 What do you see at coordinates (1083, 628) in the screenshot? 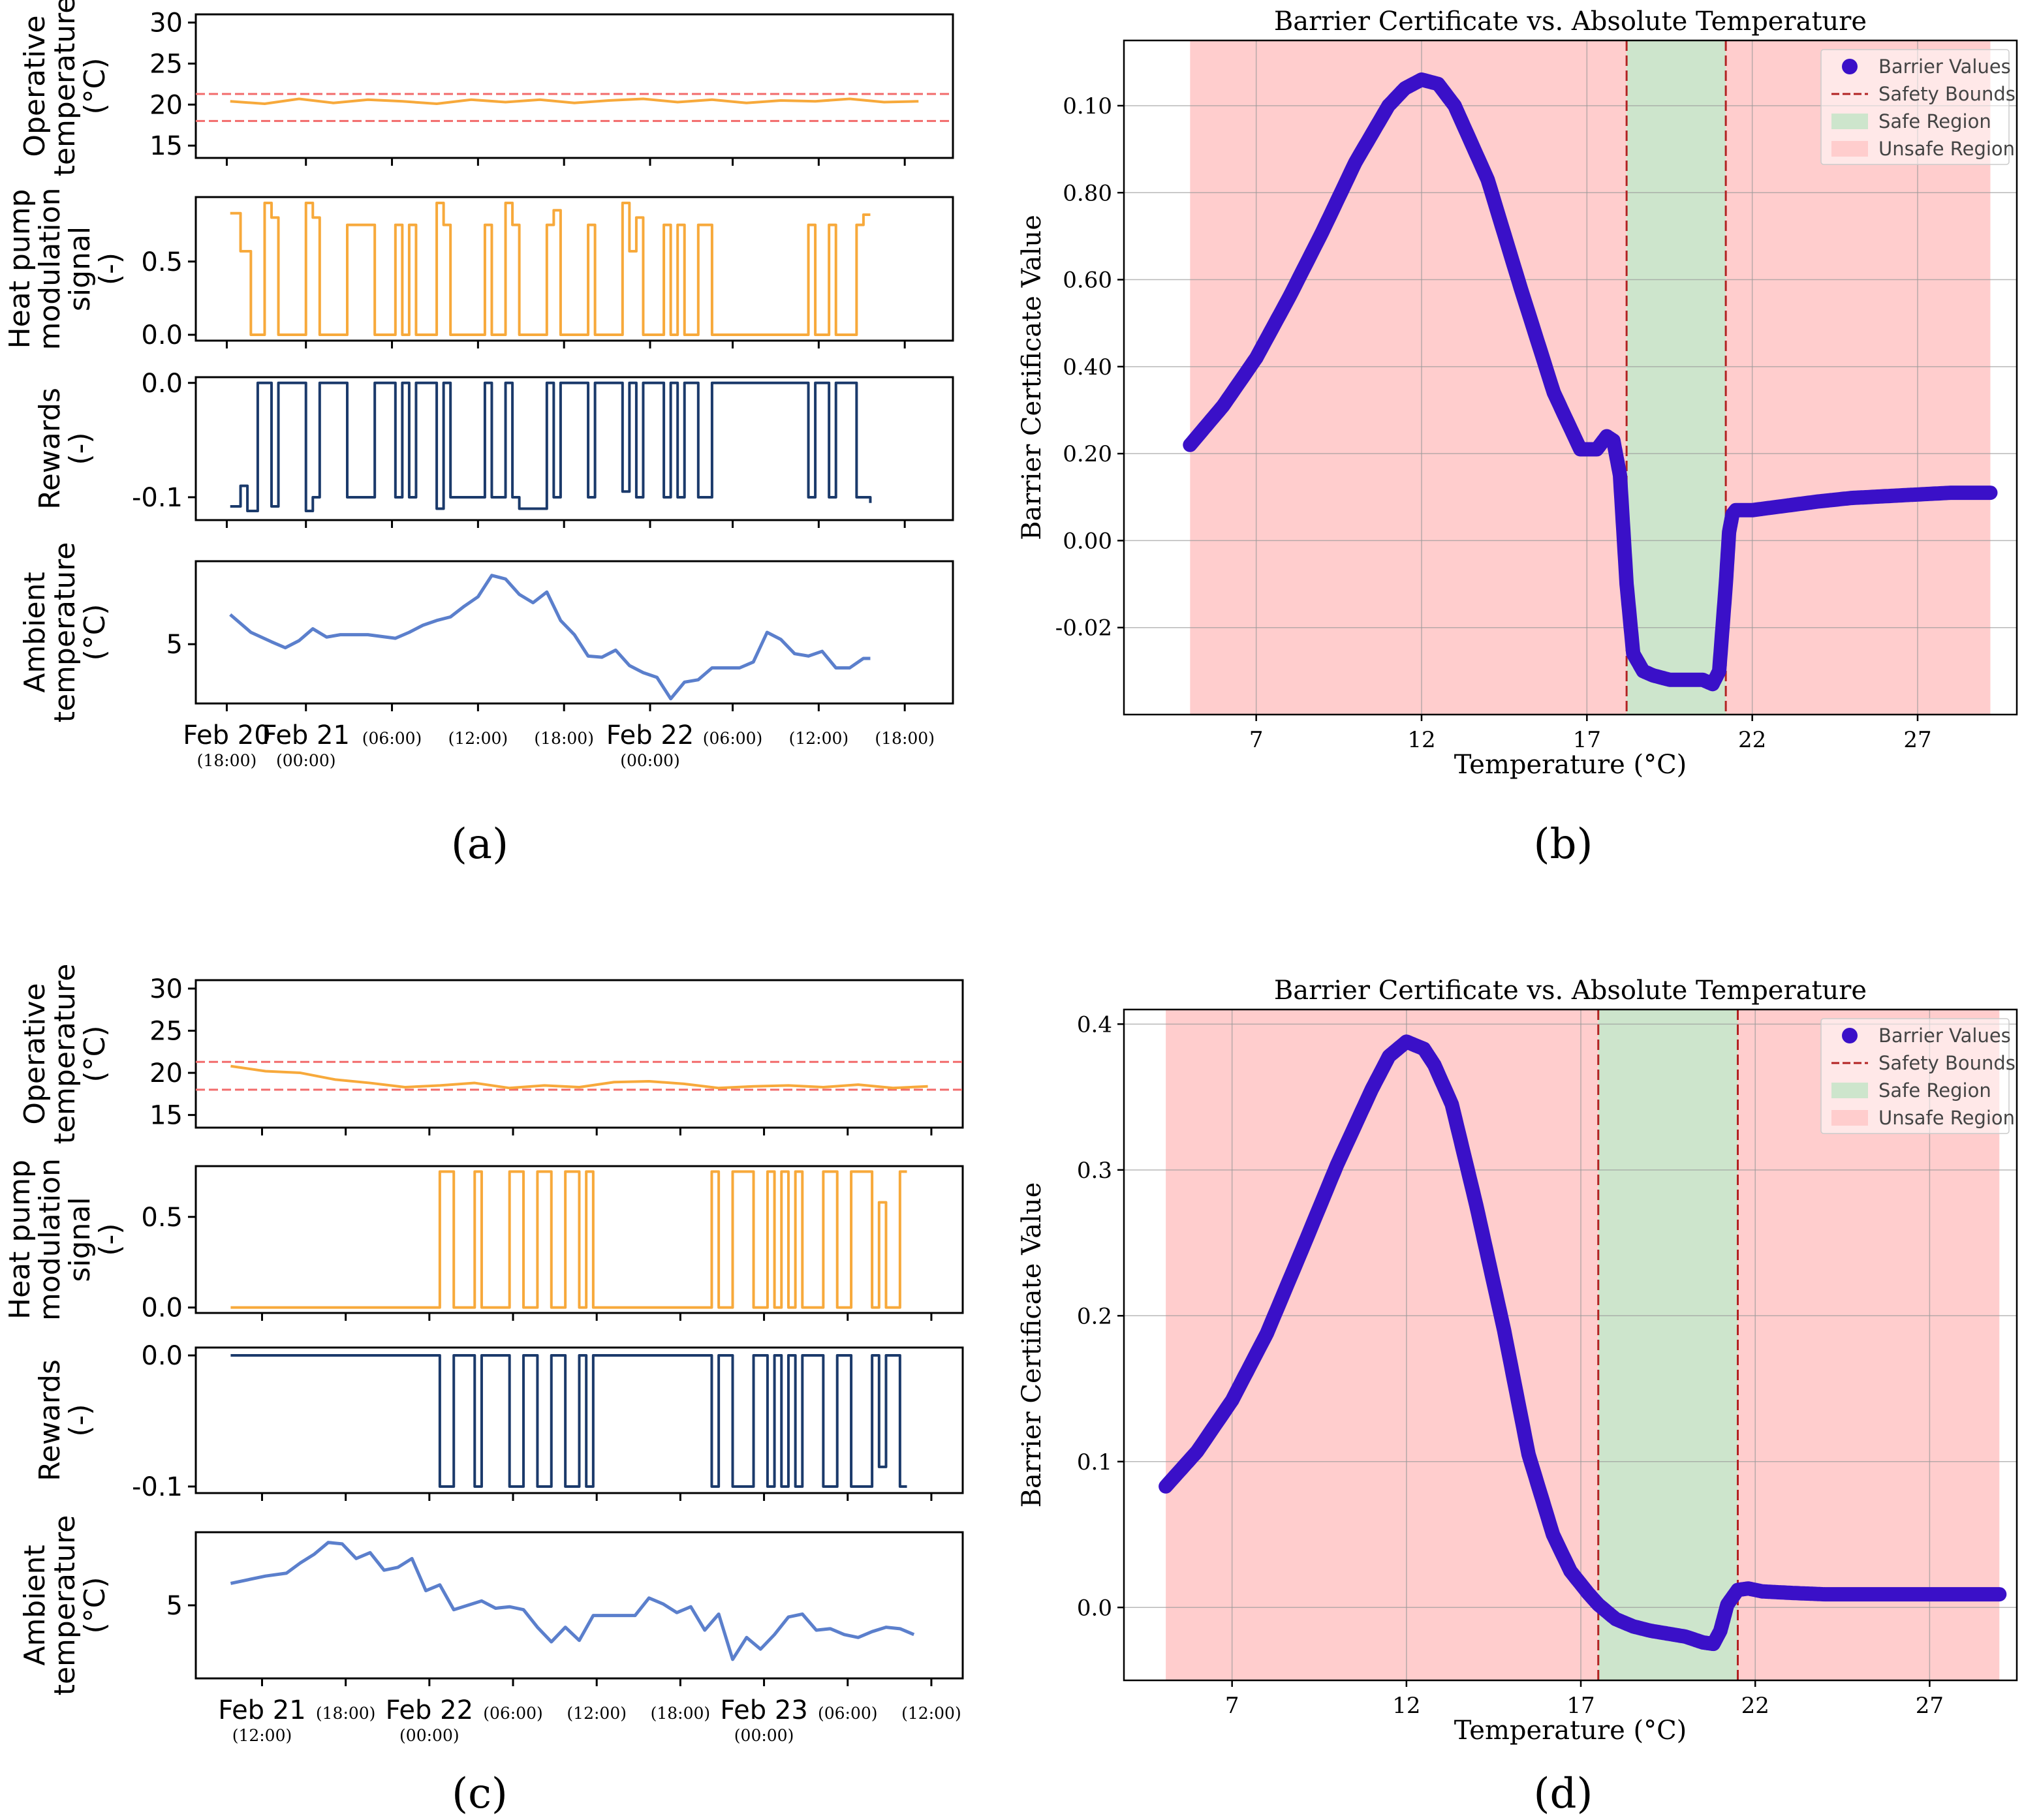
I see `y-tick-label: -0.02` at bounding box center [1083, 628].